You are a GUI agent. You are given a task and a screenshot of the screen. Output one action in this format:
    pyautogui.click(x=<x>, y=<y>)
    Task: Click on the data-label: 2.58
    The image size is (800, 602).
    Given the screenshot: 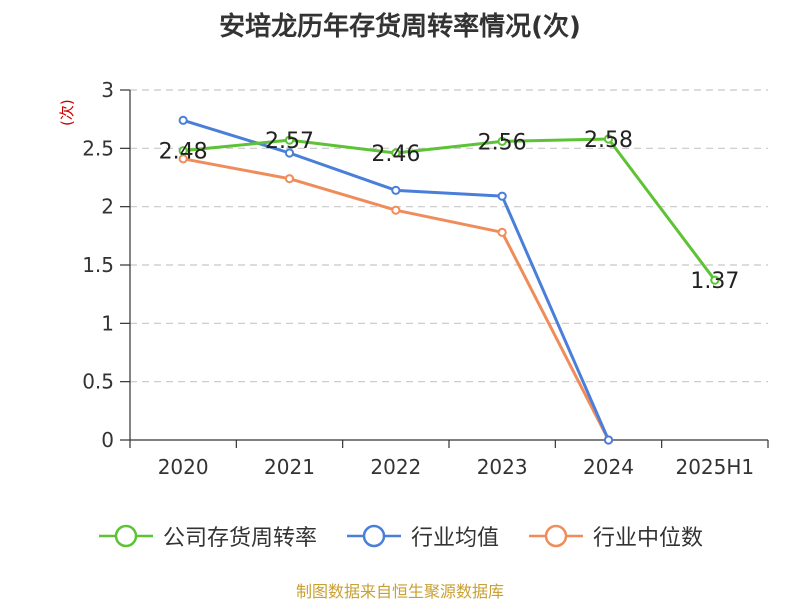 What is the action you would take?
    pyautogui.click(x=608, y=140)
    